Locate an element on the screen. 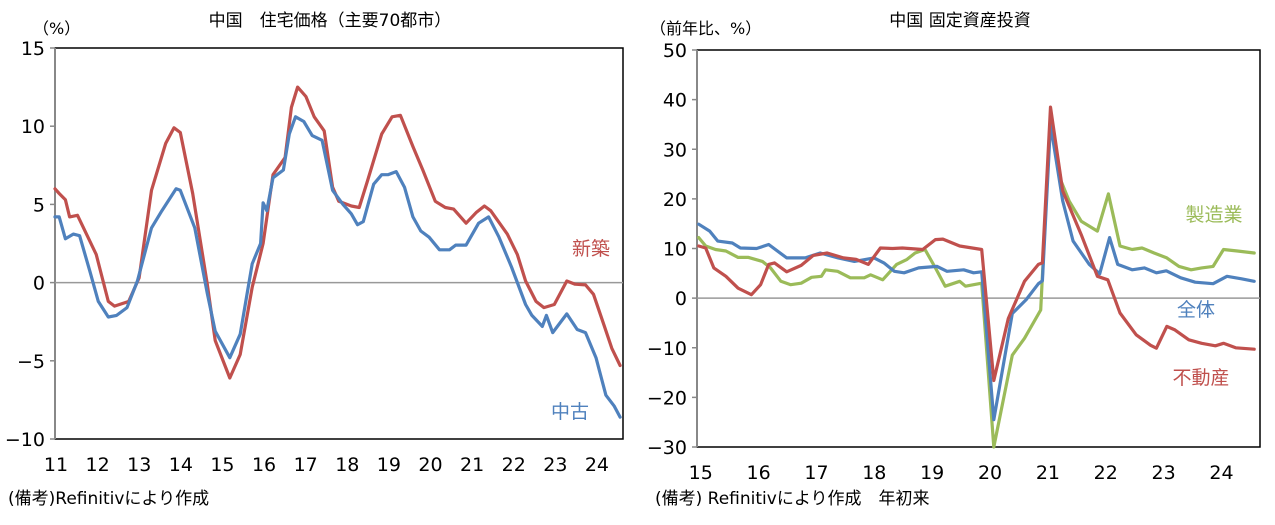  y-axis-unit-label: （%） is located at coordinates (56, 28).